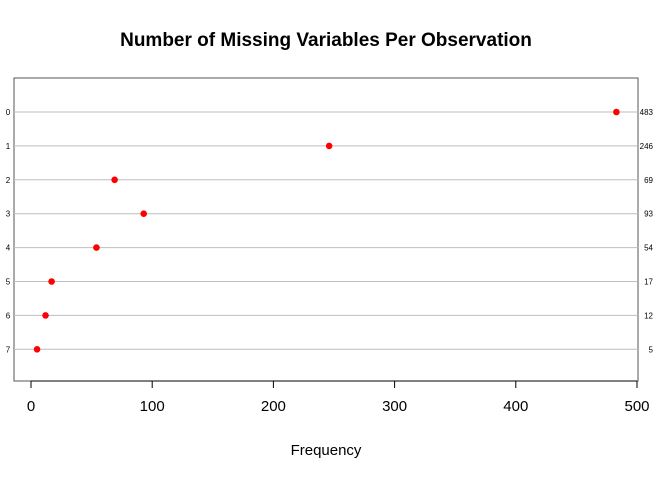 The height and width of the screenshot is (480, 671). Describe the element at coordinates (8, 315) in the screenshot. I see `row-label: 6` at that location.